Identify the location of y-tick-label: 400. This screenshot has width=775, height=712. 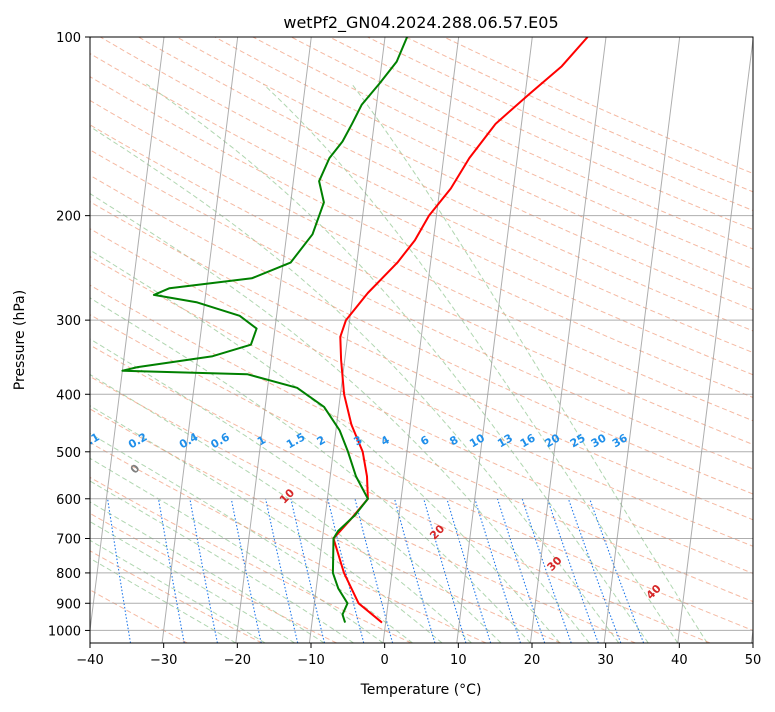
(68, 395).